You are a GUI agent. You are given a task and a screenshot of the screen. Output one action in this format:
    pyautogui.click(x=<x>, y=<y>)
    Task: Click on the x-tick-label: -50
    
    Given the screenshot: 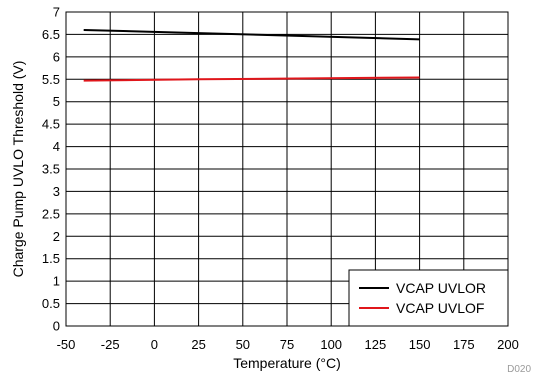 What is the action you would take?
    pyautogui.click(x=66, y=344)
    